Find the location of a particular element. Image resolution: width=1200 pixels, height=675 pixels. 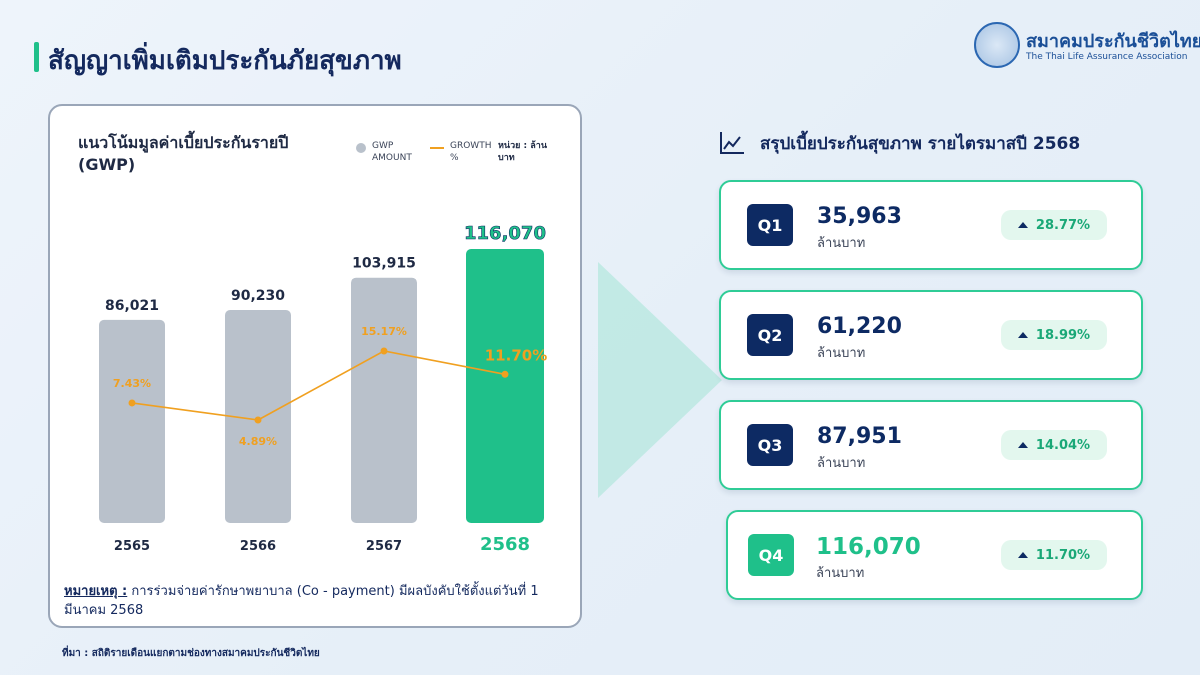

title-accent-bar is located at coordinates (36, 57).